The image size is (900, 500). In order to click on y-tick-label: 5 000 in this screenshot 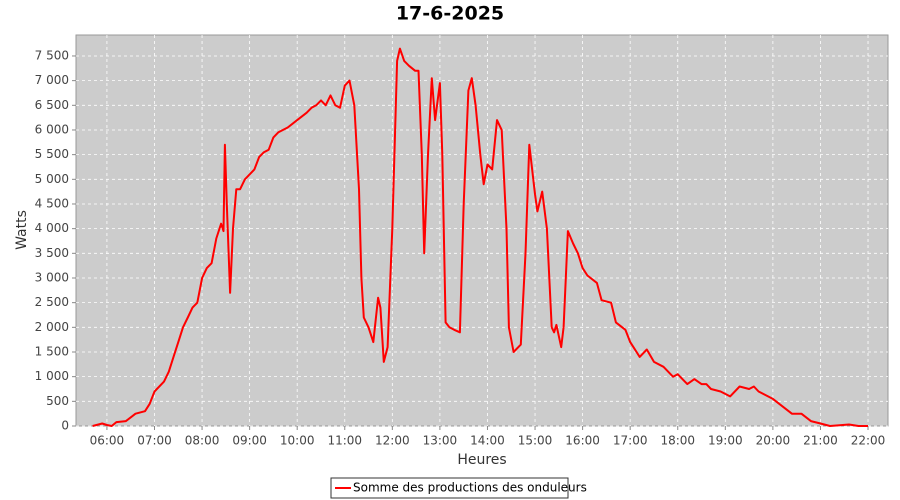, I will do `click(52, 179)`.